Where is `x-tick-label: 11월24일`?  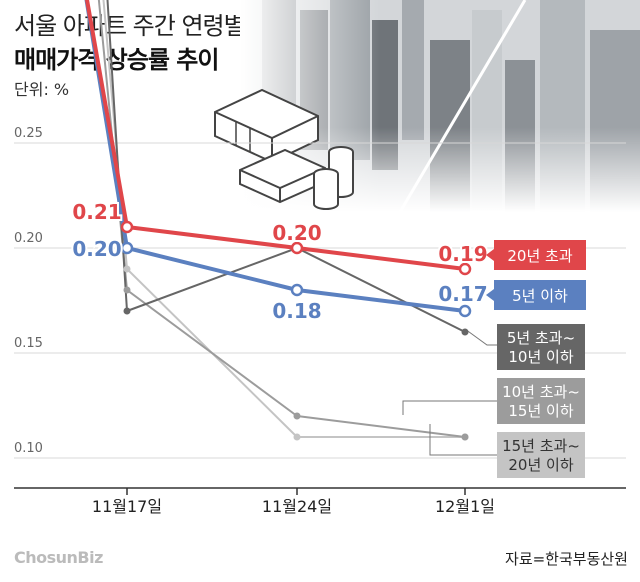 x-tick-label: 11월24일 is located at coordinates (297, 506).